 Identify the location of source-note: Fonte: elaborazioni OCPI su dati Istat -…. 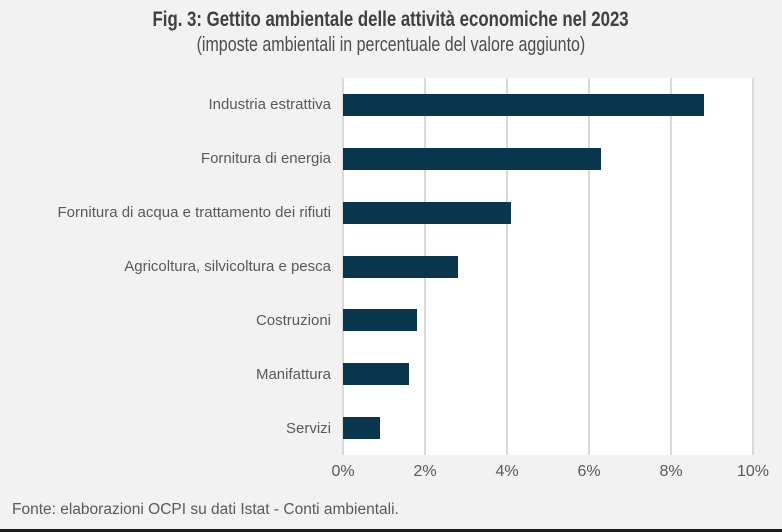
(205, 509).